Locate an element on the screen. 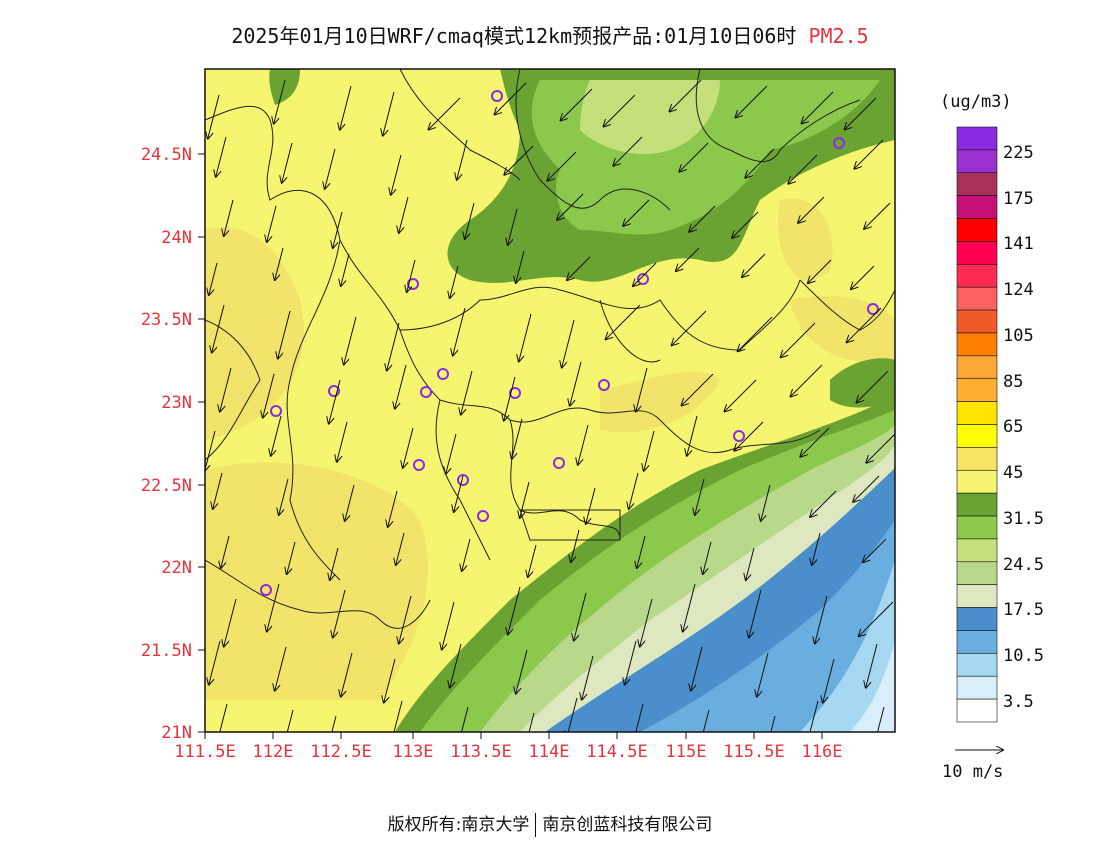 The width and height of the screenshot is (1100, 850). legend-label: 175 is located at coordinates (1018, 199).